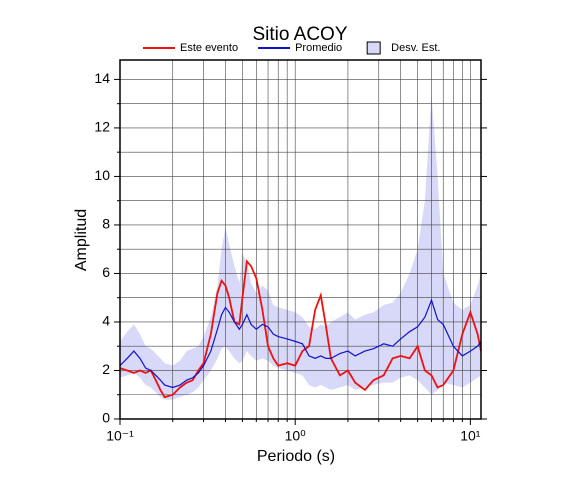  Describe the element at coordinates (106, 418) in the screenshot. I see `y-tick-label: 0` at that location.